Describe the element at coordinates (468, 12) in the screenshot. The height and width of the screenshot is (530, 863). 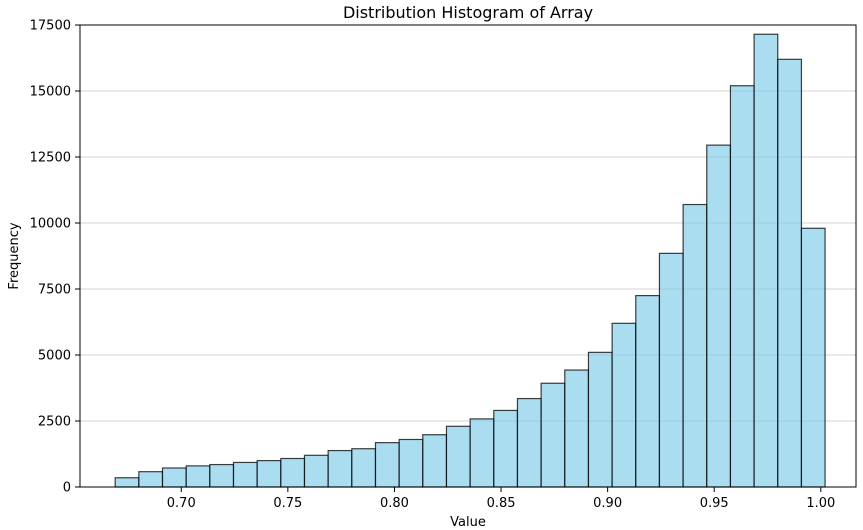
I see `chart-title: Distribution Histogram of Array` at that location.